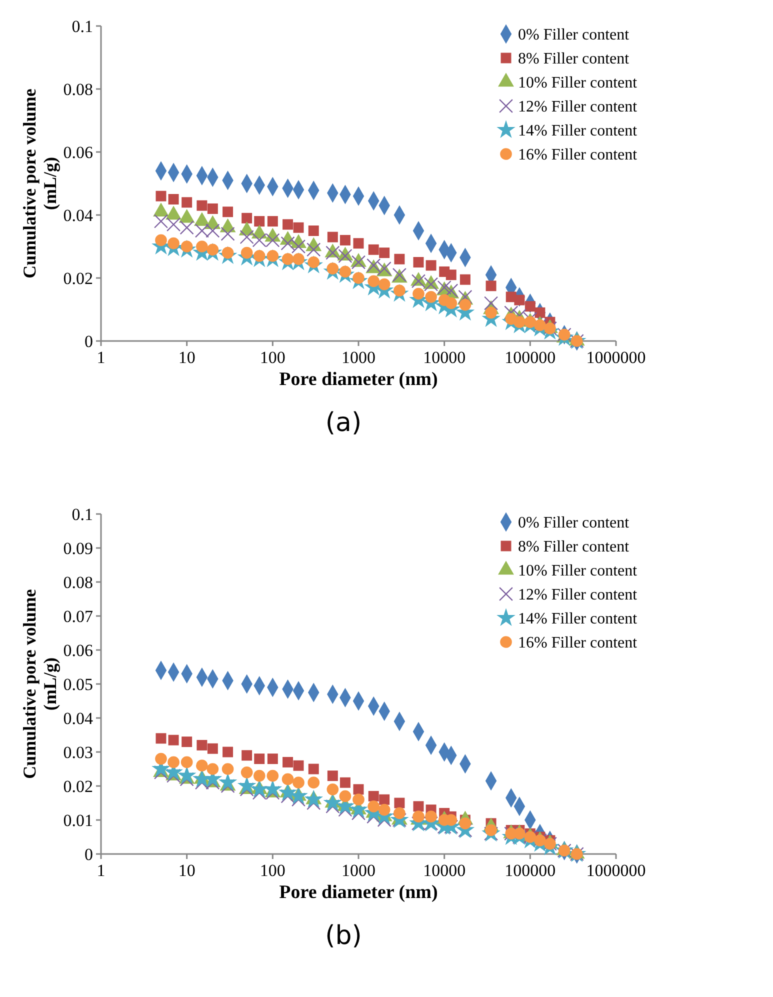  What do you see at coordinates (78, 752) in the screenshot?
I see `y-tick-label: 0.03` at bounding box center [78, 752].